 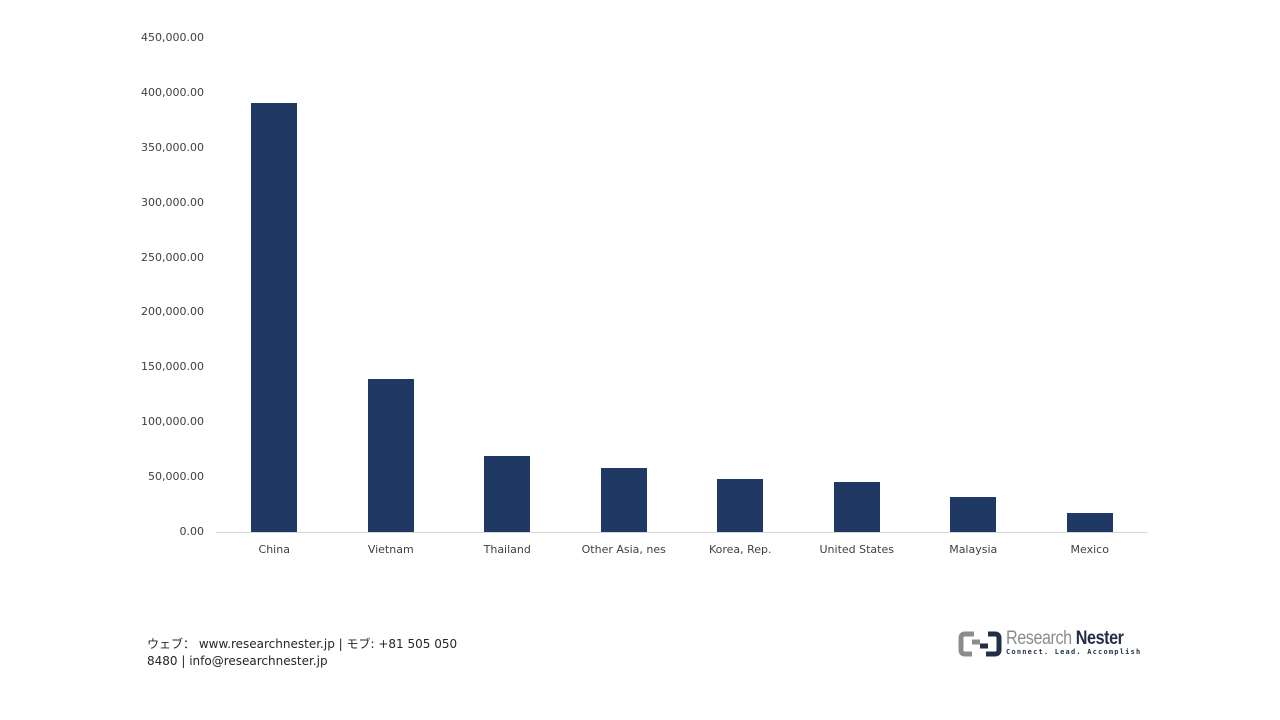 What do you see at coordinates (172, 367) in the screenshot?
I see `y-tick-label: 150,000.00` at bounding box center [172, 367].